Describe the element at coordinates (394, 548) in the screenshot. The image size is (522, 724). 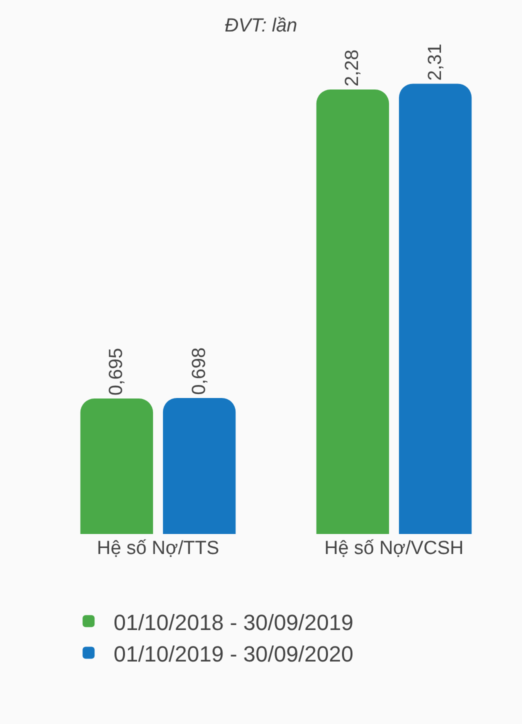
I see `x-tick-label: Hệ số Nợ/VCSH` at that location.